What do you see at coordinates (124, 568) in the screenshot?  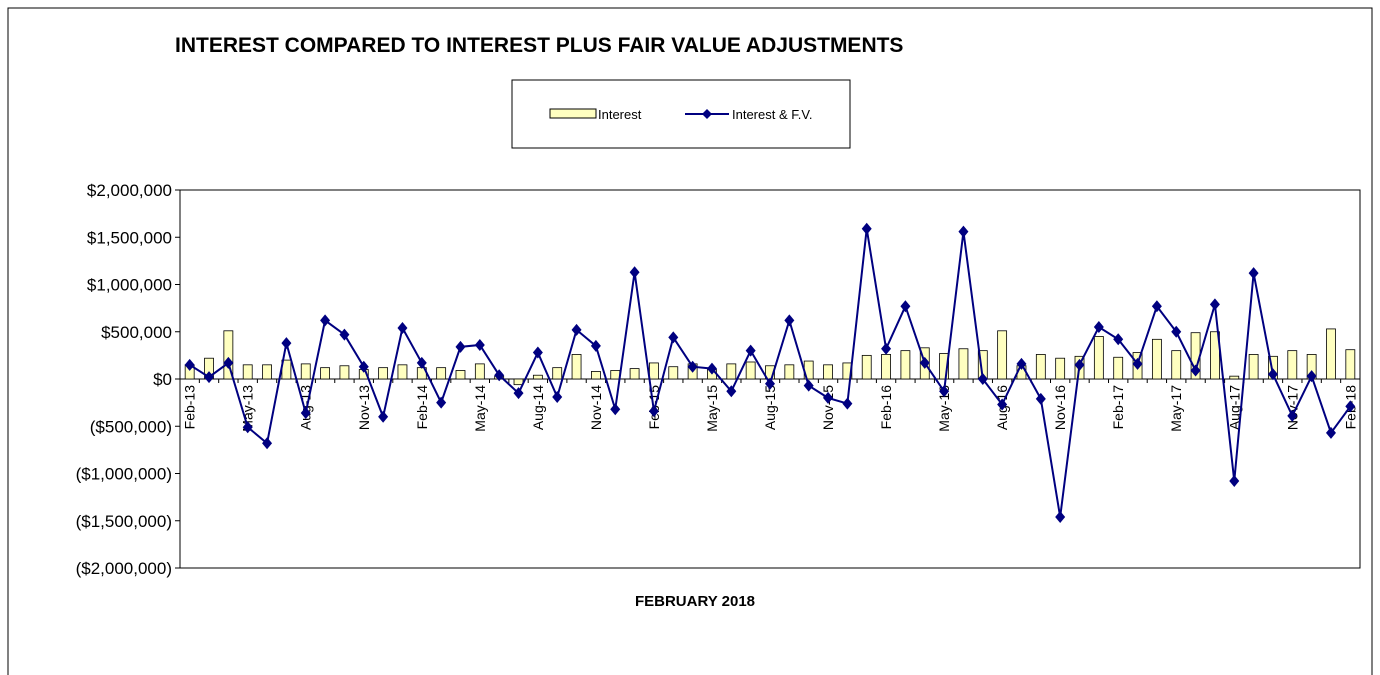 I see `y-tick-label: ($2,000,000)` at bounding box center [124, 568].